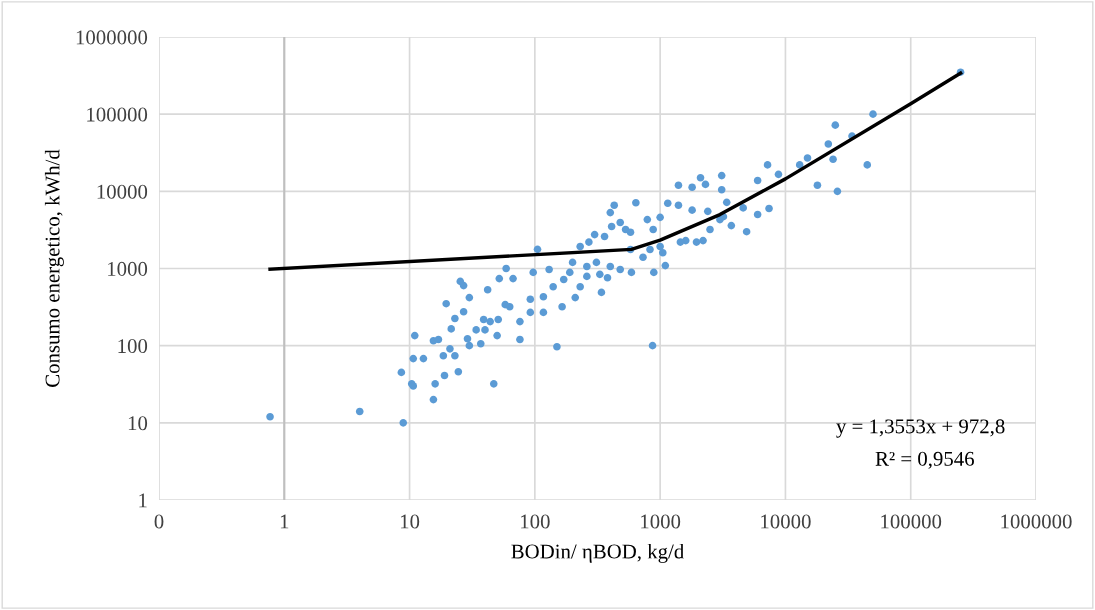 This screenshot has height=610, width=1095. What do you see at coordinates (920, 428) in the screenshot?
I see `annotation: y = 1,3553x + 972,8` at bounding box center [920, 428].